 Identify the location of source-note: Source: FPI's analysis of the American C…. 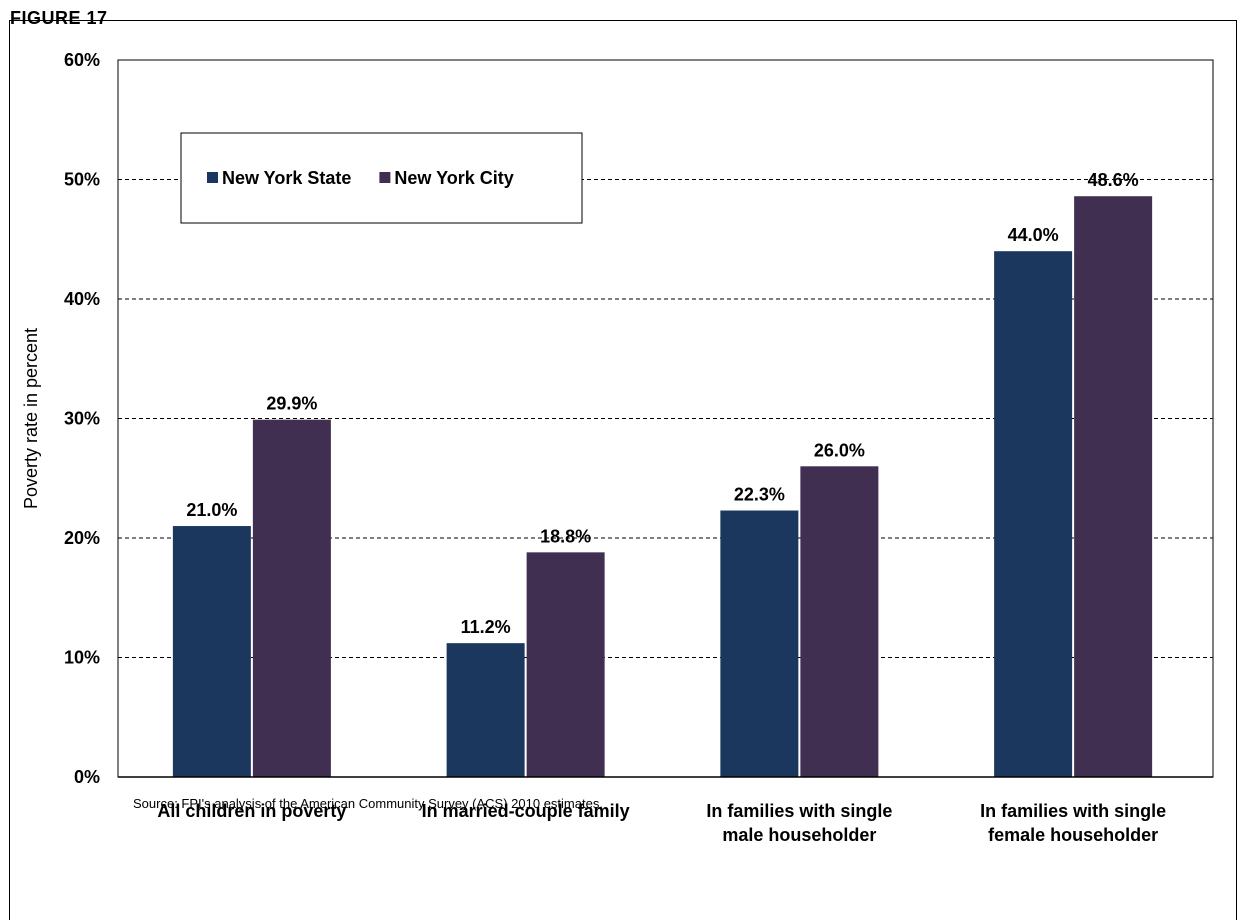
(368, 803).